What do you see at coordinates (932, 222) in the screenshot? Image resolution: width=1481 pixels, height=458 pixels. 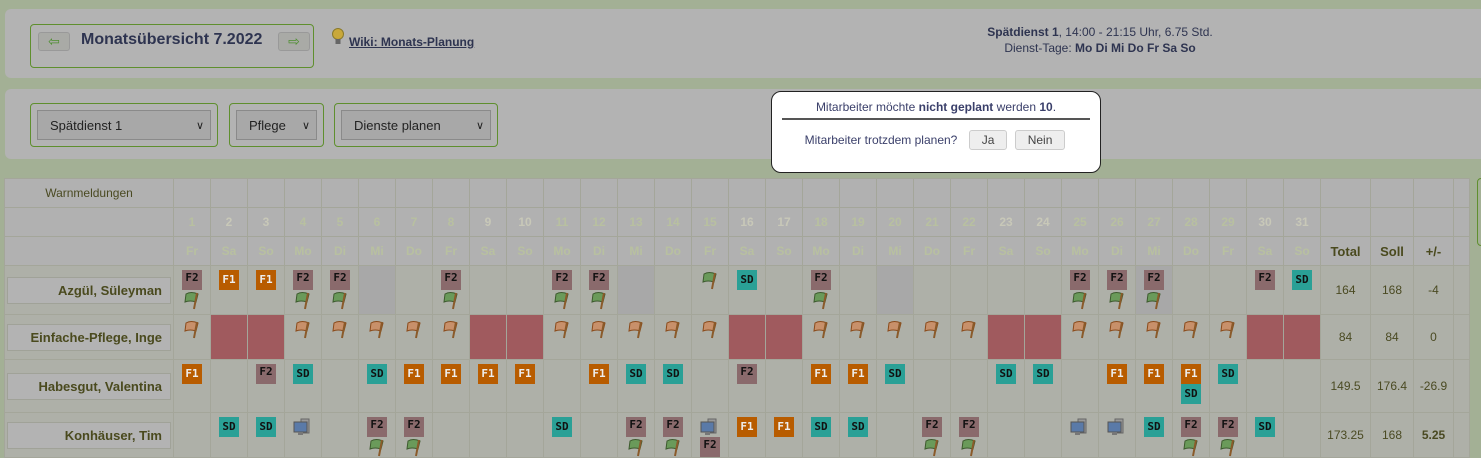 I see `day-number: 21` at bounding box center [932, 222].